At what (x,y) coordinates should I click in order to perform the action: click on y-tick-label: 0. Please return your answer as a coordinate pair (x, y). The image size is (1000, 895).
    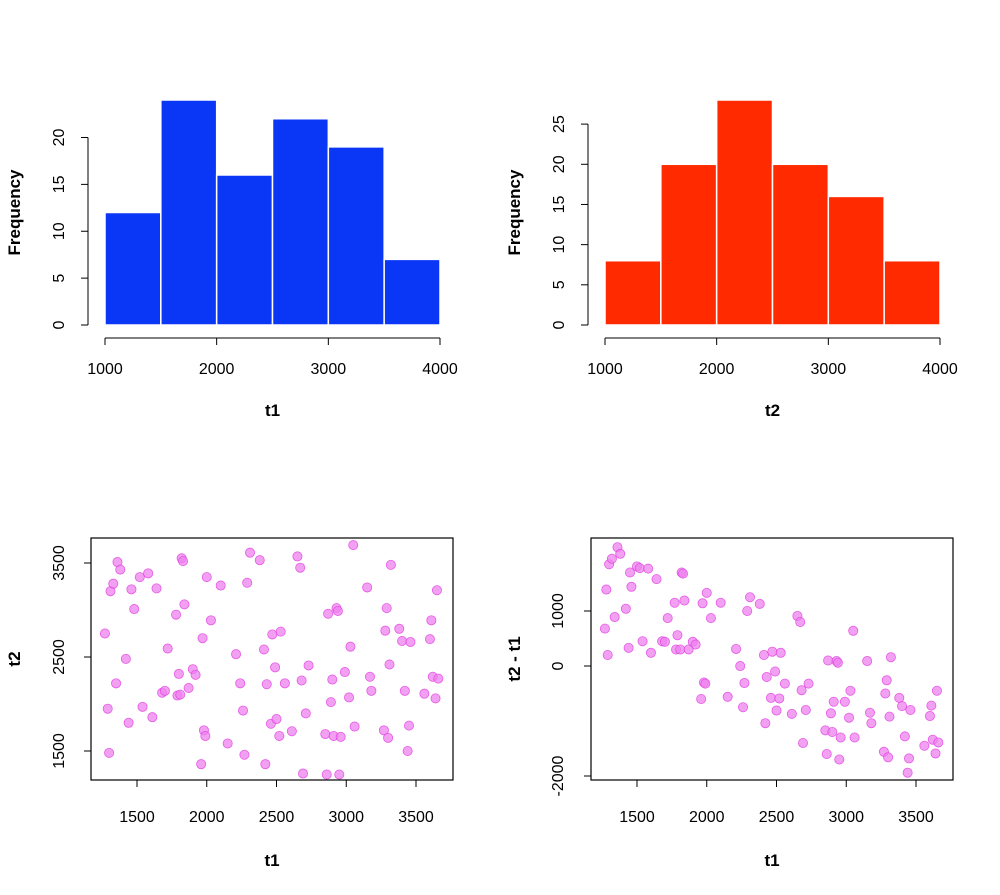
    Looking at the image, I should click on (559, 324).